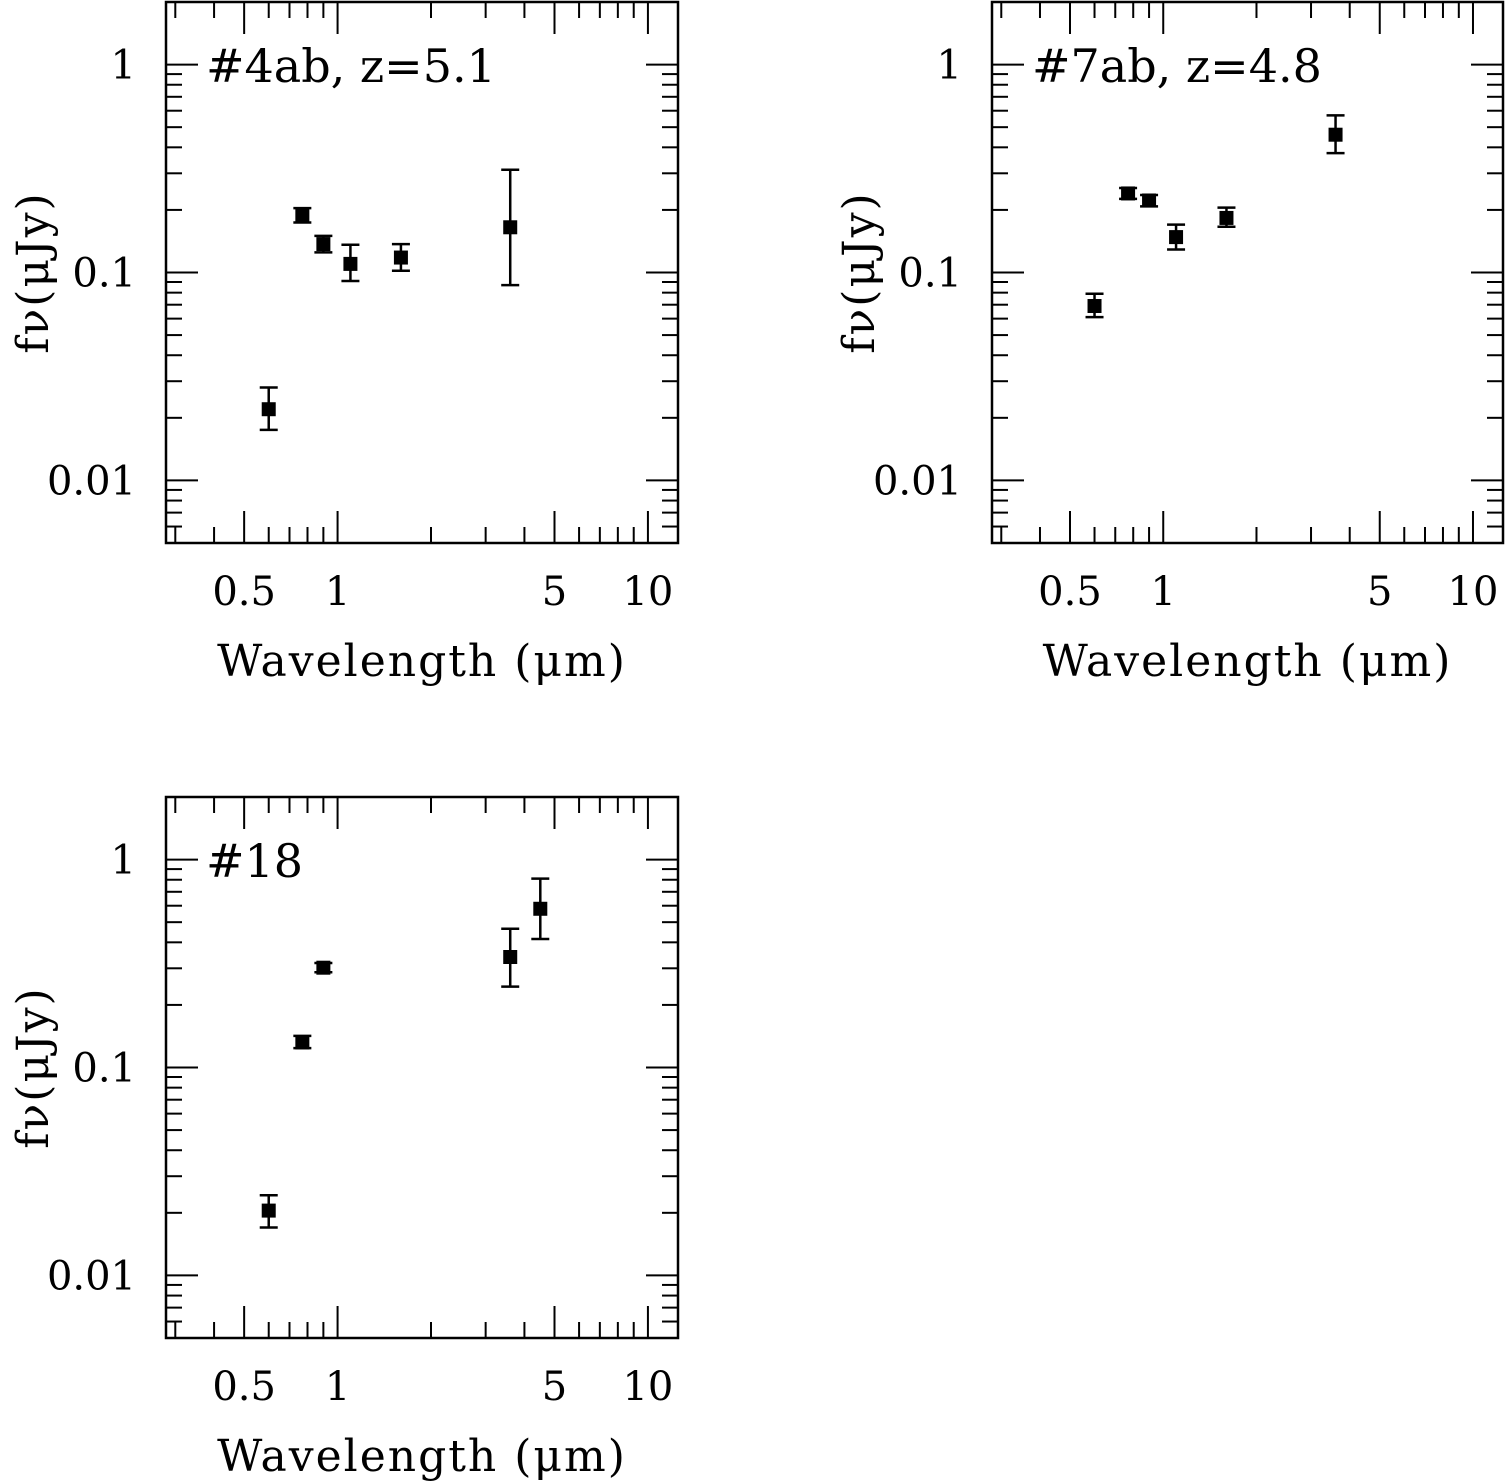 Image resolution: width=1505 pixels, height=1484 pixels. I want to click on panel-label: #4ab, z=5.1, so click(351, 66).